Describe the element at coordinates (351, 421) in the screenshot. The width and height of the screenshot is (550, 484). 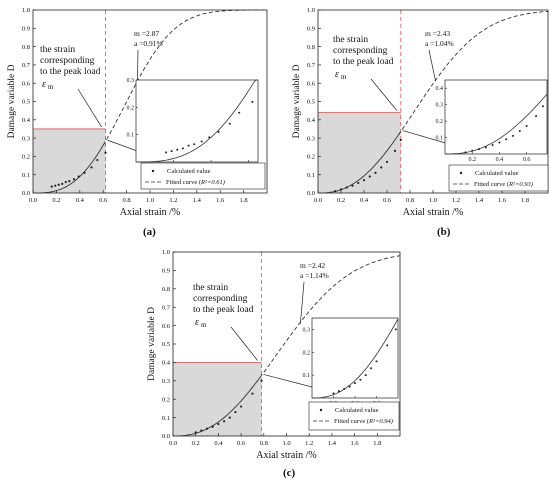
I see `legend-fit-prefix: Fitted curve (` at that location.